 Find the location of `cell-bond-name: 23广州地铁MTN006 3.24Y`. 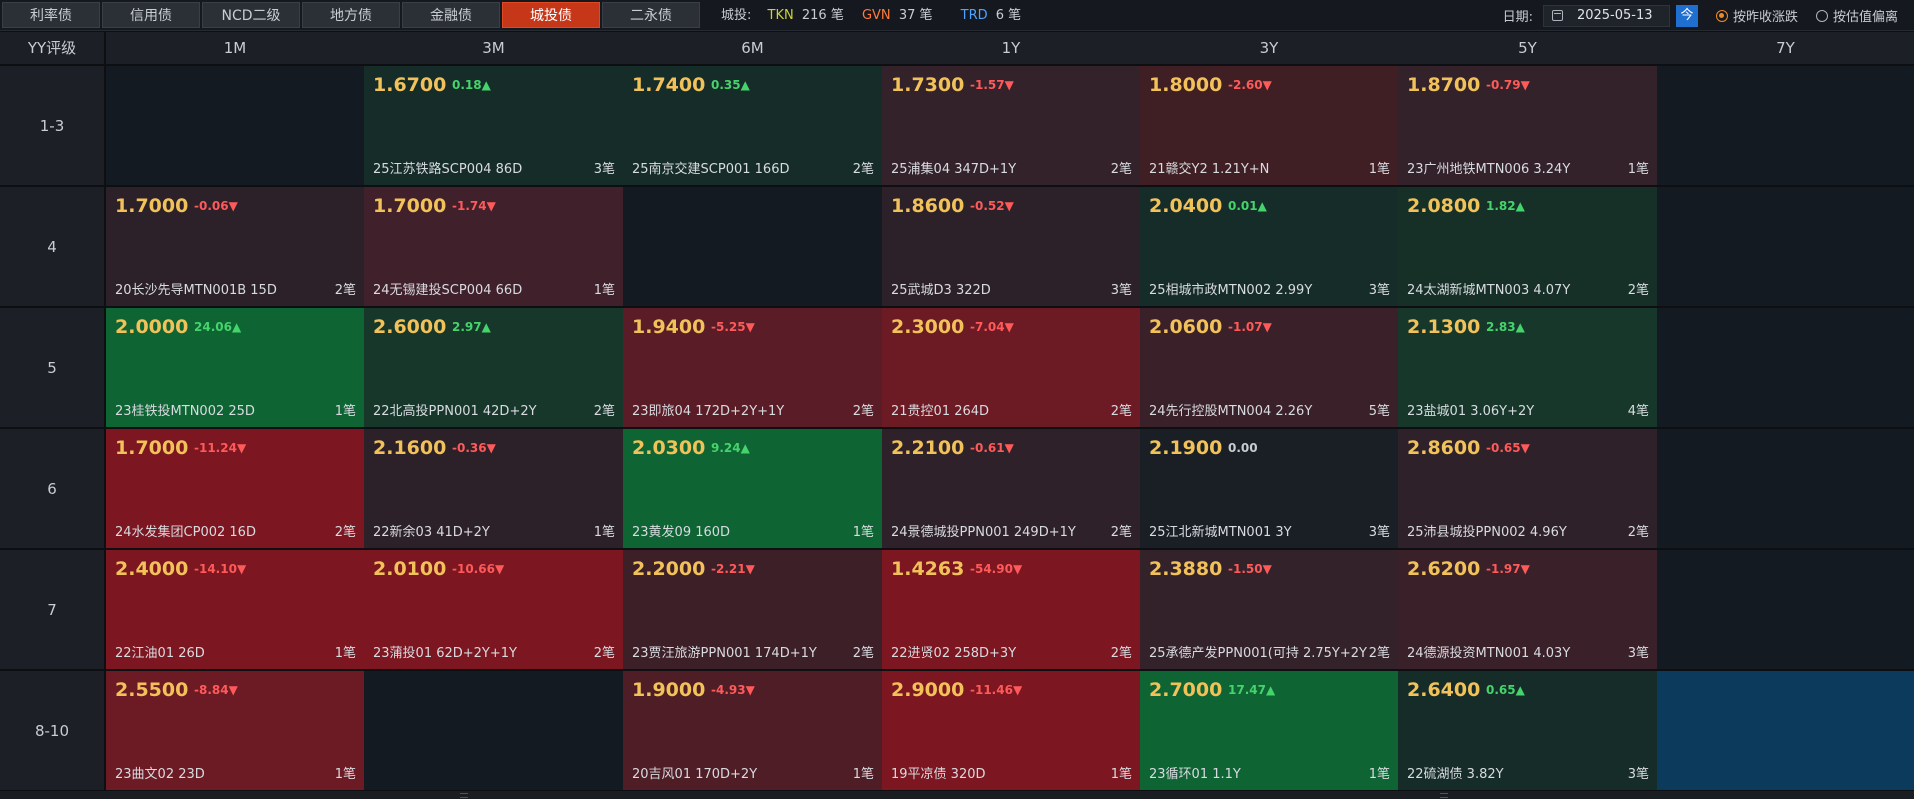

cell-bond-name: 23广州地铁MTN006 3.24Y is located at coordinates (1489, 169).